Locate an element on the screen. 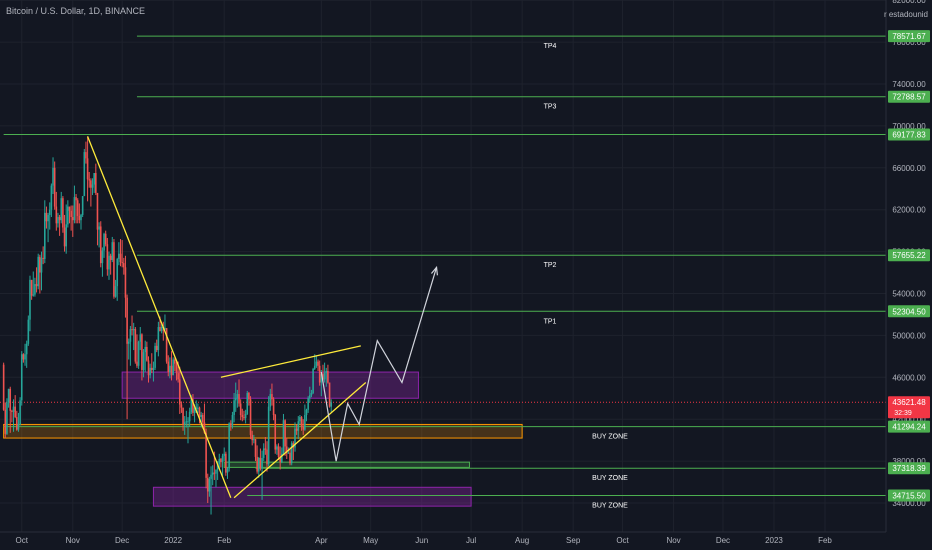  x-tick-label: May is located at coordinates (370, 540).